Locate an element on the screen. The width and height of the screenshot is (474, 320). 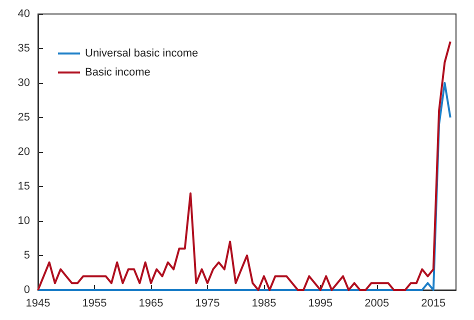
y-tick-label: 5 is located at coordinates (27, 256).